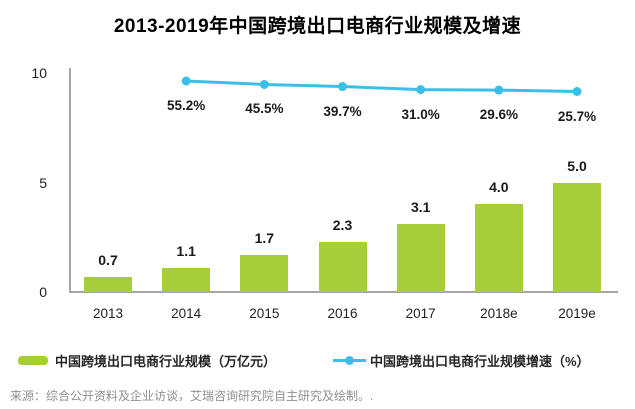 This screenshot has width=635, height=409. What do you see at coordinates (343, 292) in the screenshot?
I see `x-axis-line` at bounding box center [343, 292].